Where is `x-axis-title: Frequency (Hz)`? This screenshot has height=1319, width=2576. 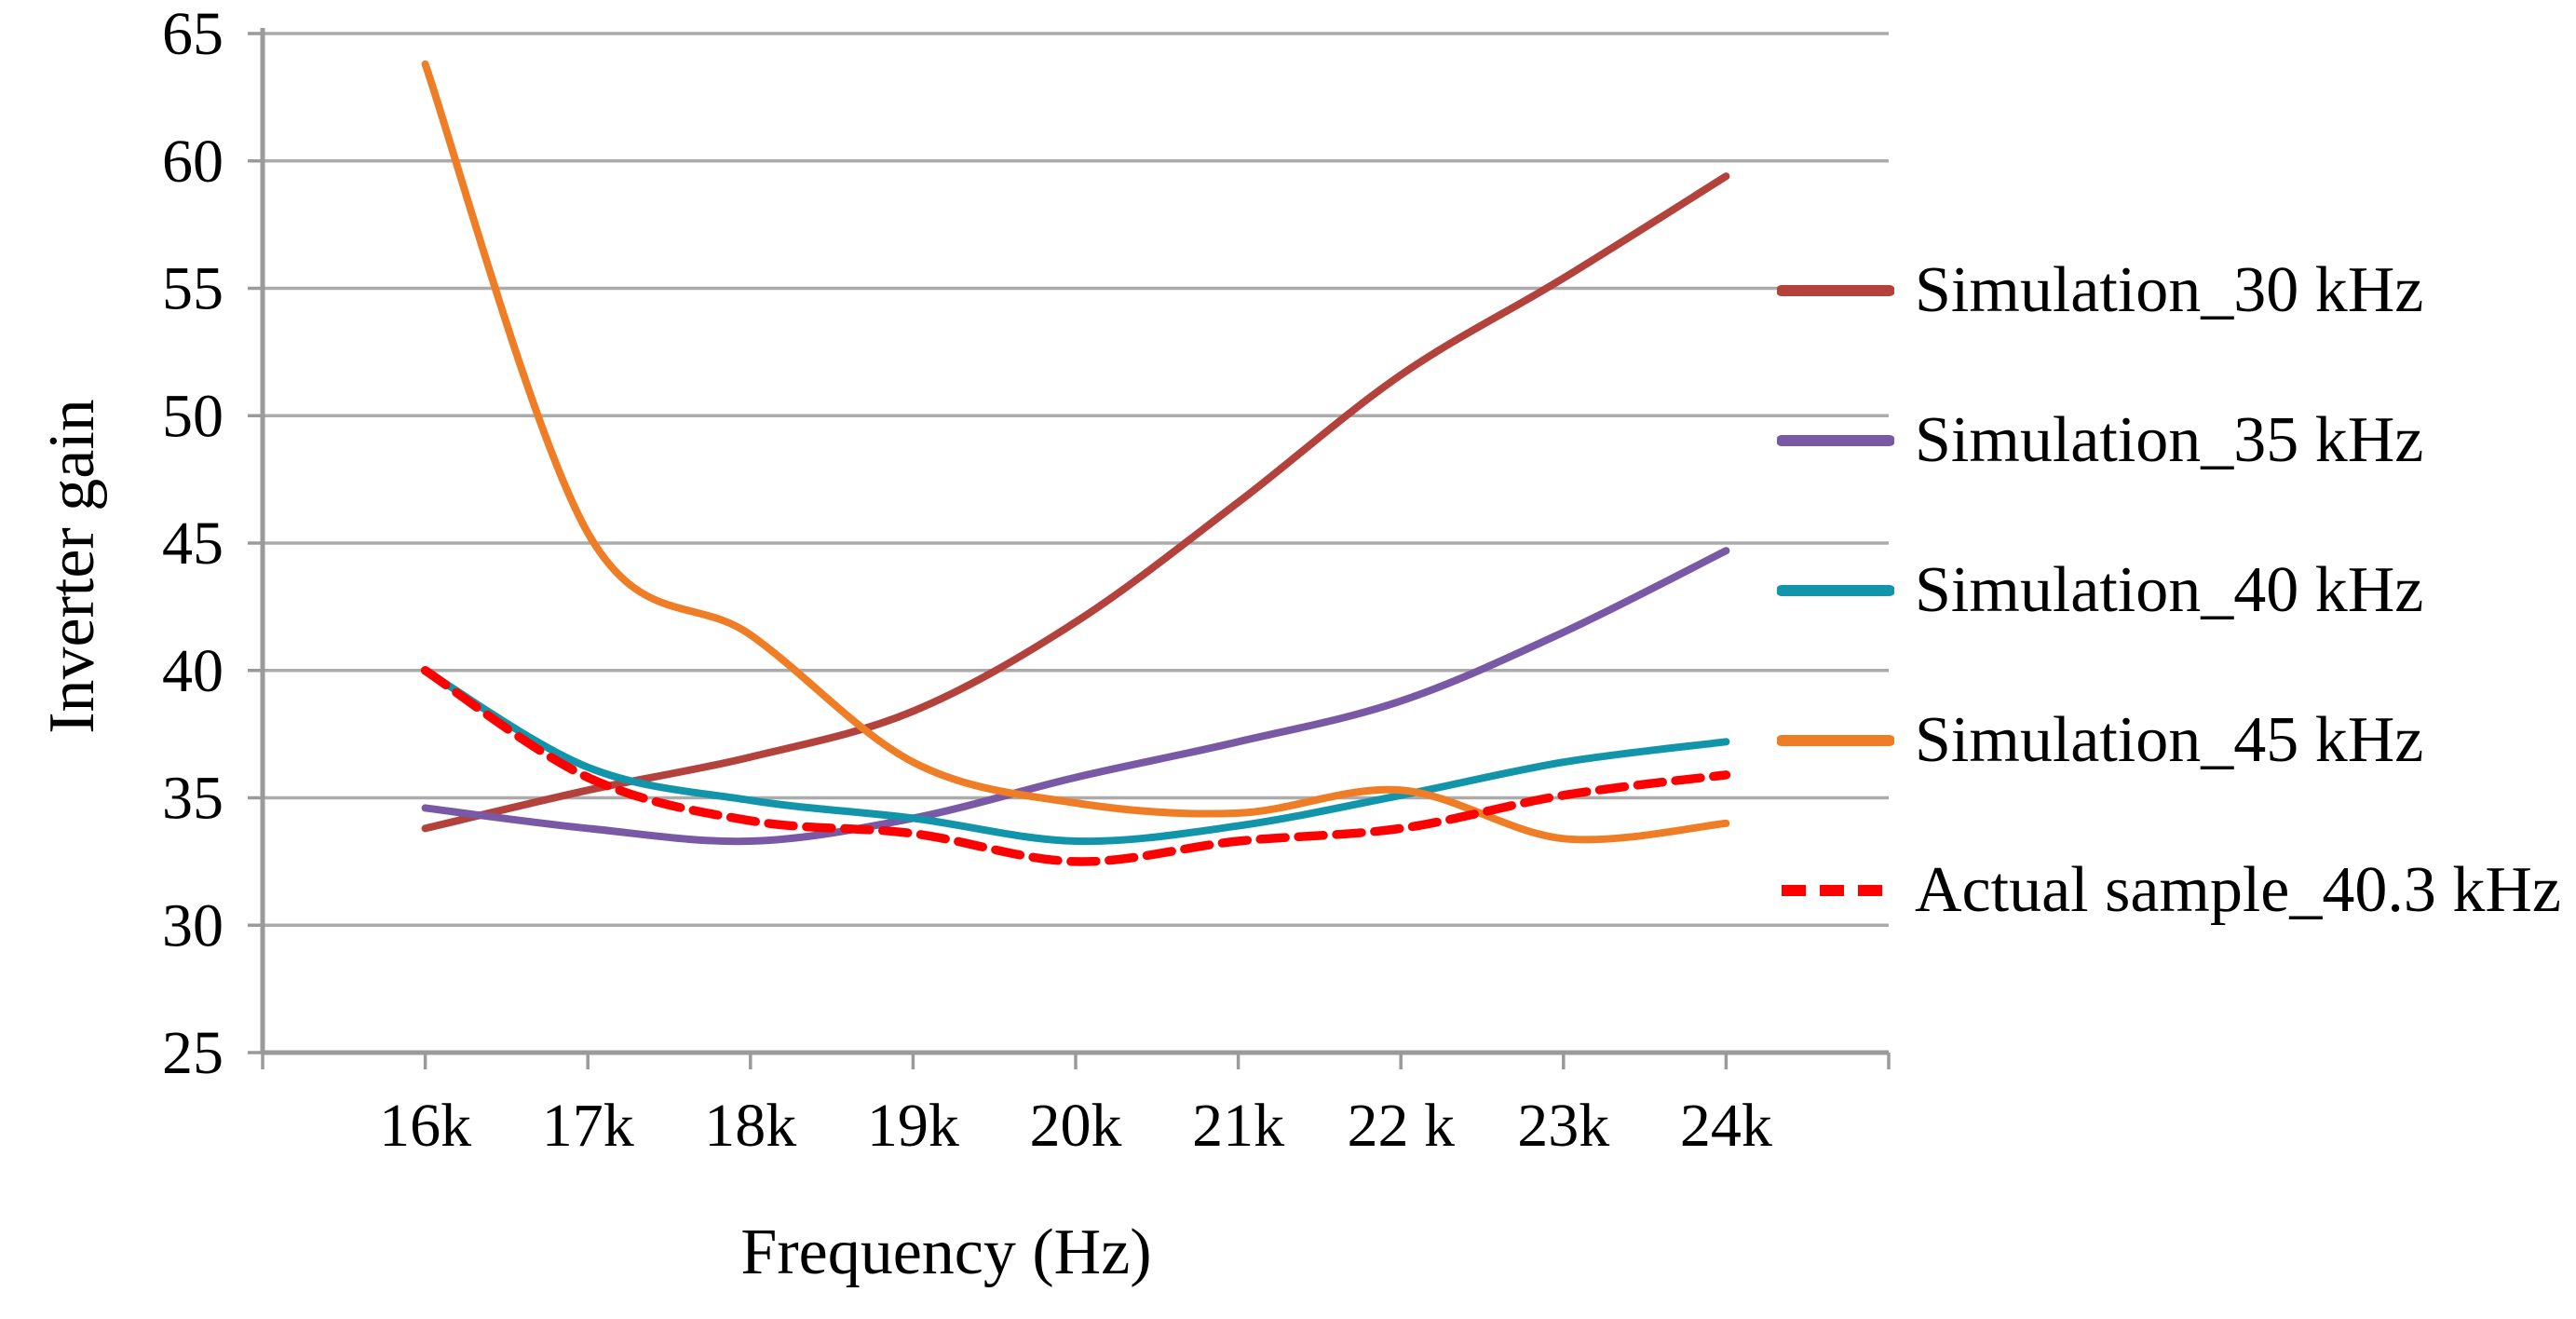 x-axis-title: Frequency (Hz) is located at coordinates (946, 1253).